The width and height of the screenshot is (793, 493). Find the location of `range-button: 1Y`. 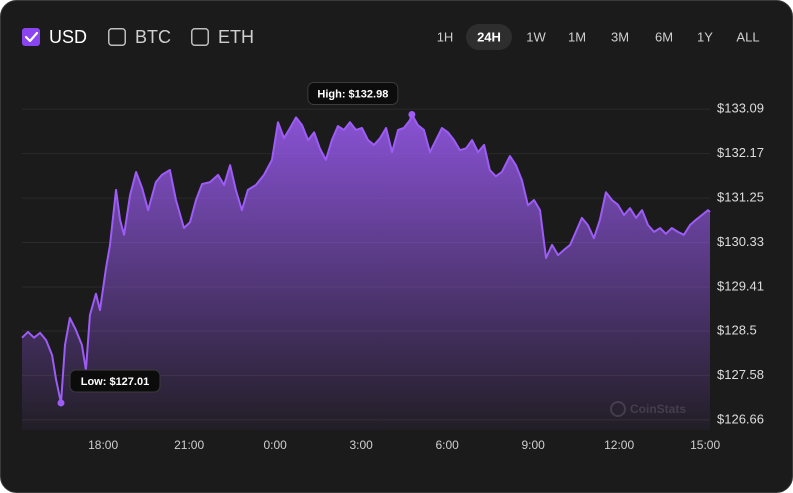

range-button: 1Y is located at coordinates (705, 36).